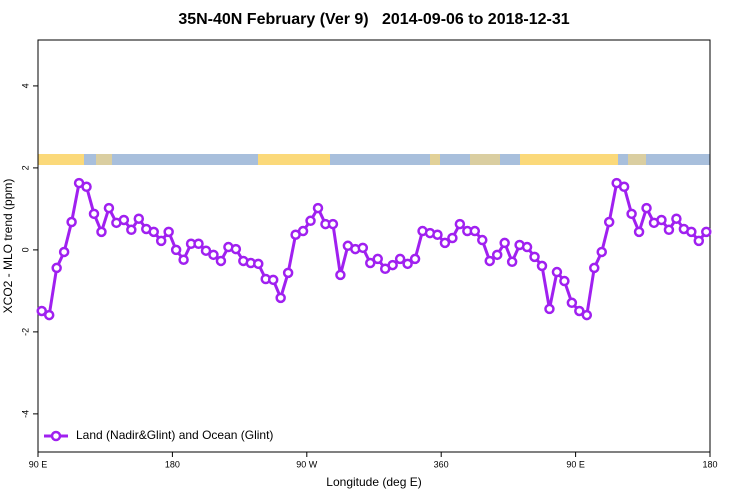 The image size is (750, 500). What do you see at coordinates (8, 246) in the screenshot?
I see `y-axis-label: XCO2 - MLO trend (ppm)` at bounding box center [8, 246].